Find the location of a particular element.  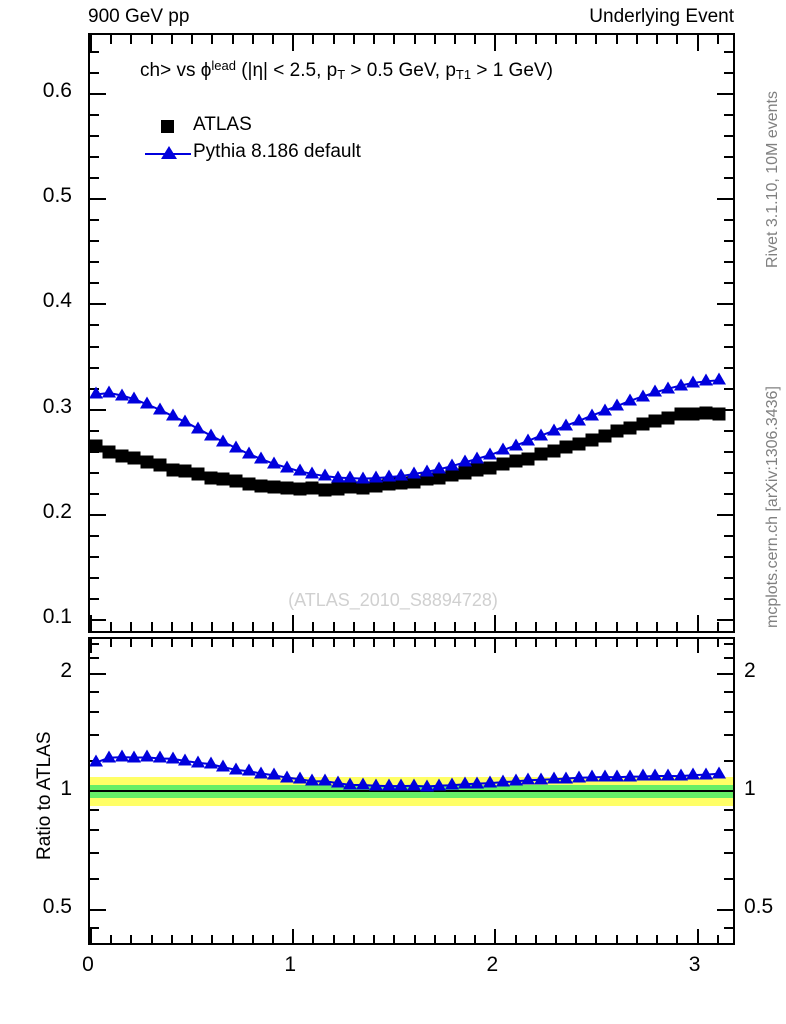

main-y-tick-label: 0.3 is located at coordinates (57, 406).